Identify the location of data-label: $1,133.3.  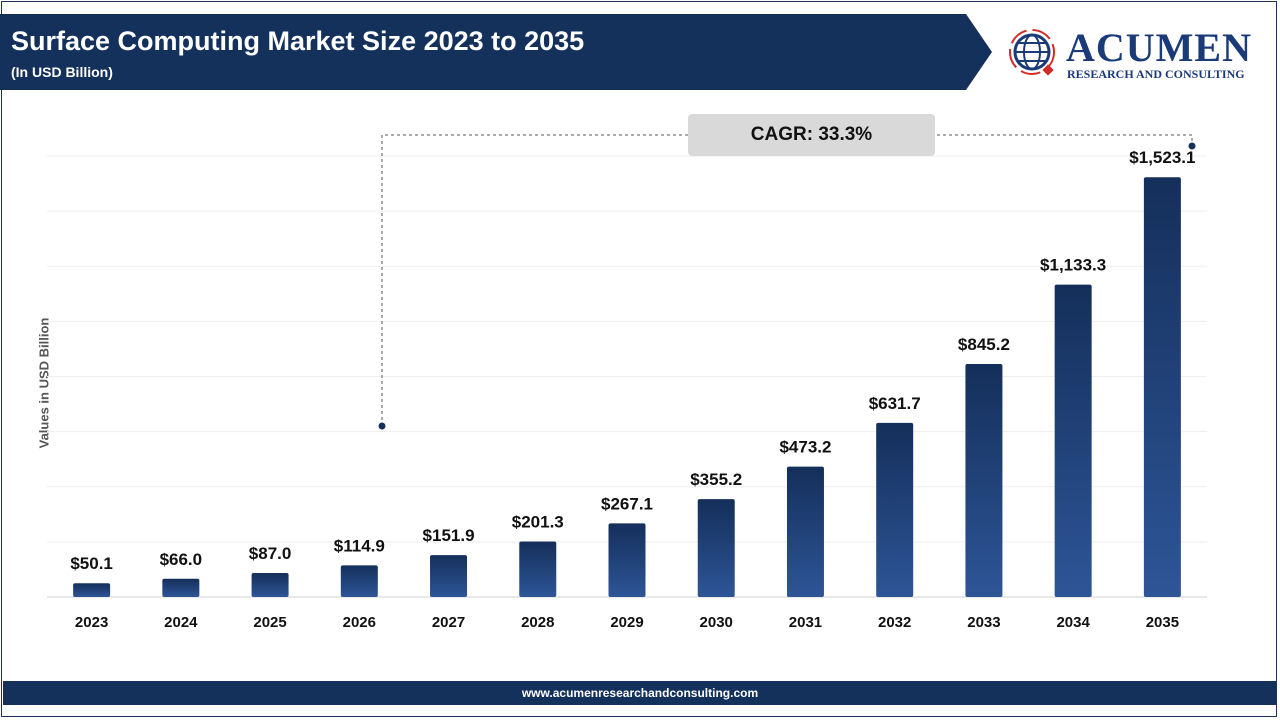
(1073, 265).